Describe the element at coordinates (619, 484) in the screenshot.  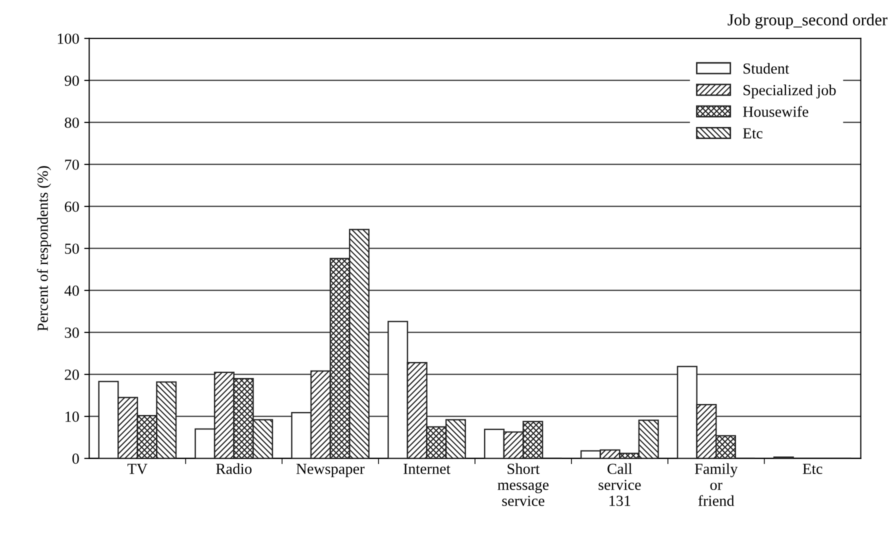
I see `x-tick-label: Call service 131` at that location.